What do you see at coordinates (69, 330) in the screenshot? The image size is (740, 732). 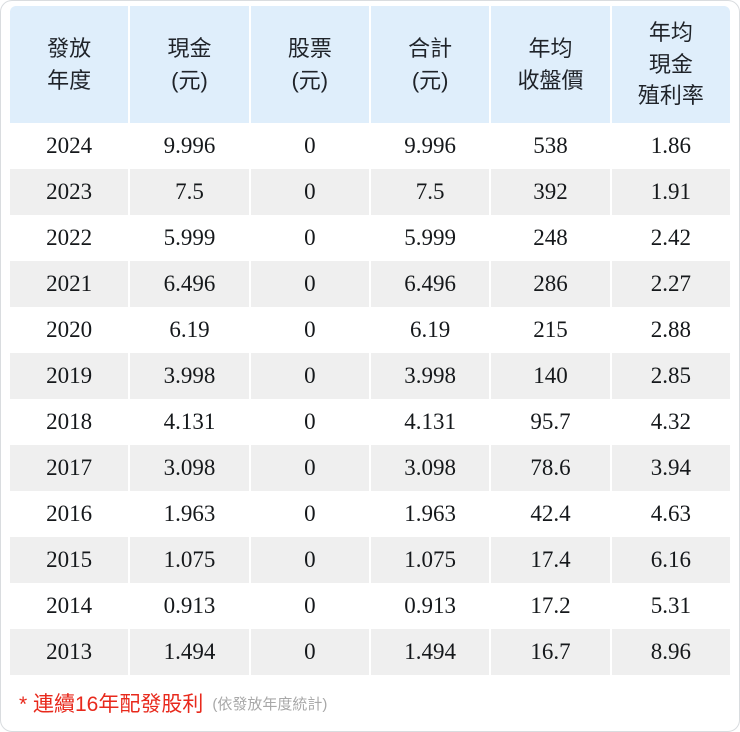 I see `cell-year: 2020` at bounding box center [69, 330].